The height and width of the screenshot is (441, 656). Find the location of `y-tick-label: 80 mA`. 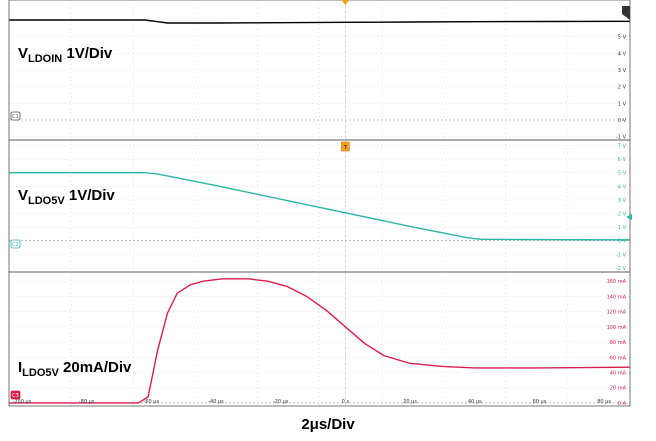

y-tick-label: 80 mA is located at coordinates (618, 343).